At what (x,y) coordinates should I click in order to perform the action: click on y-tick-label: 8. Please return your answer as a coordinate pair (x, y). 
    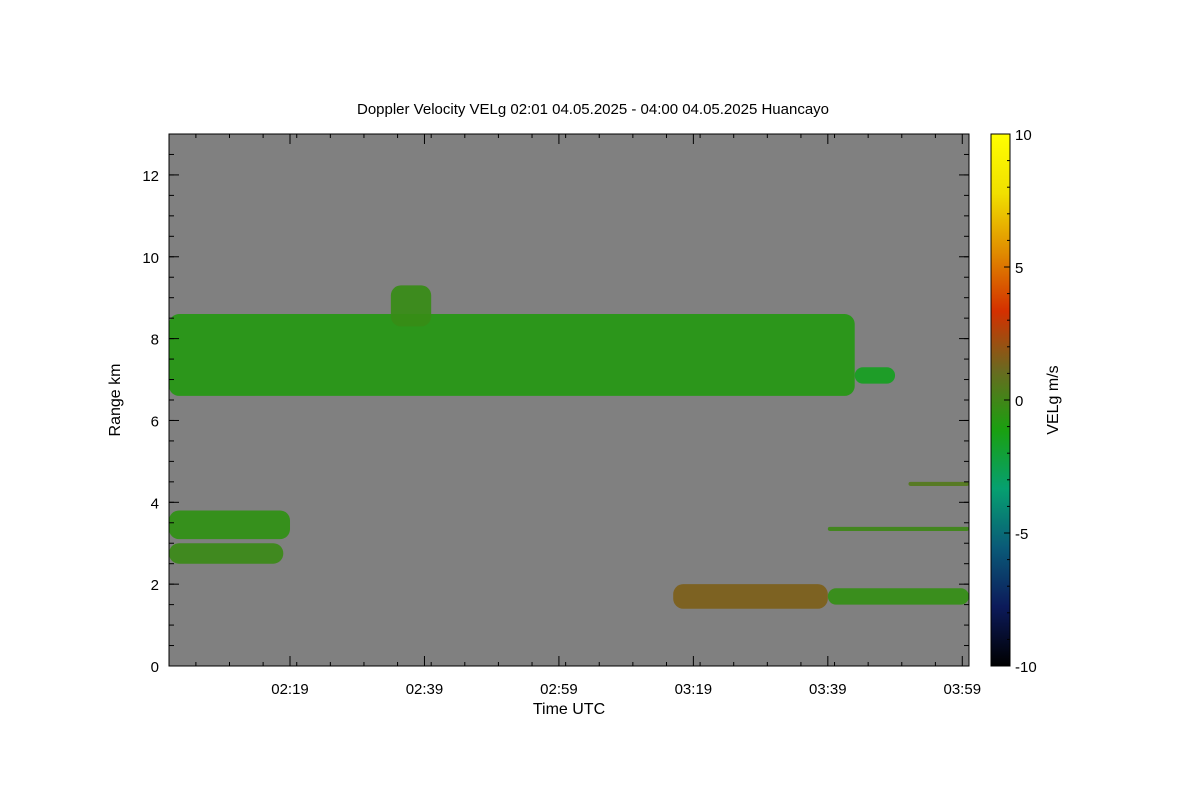
    Looking at the image, I should click on (155, 340).